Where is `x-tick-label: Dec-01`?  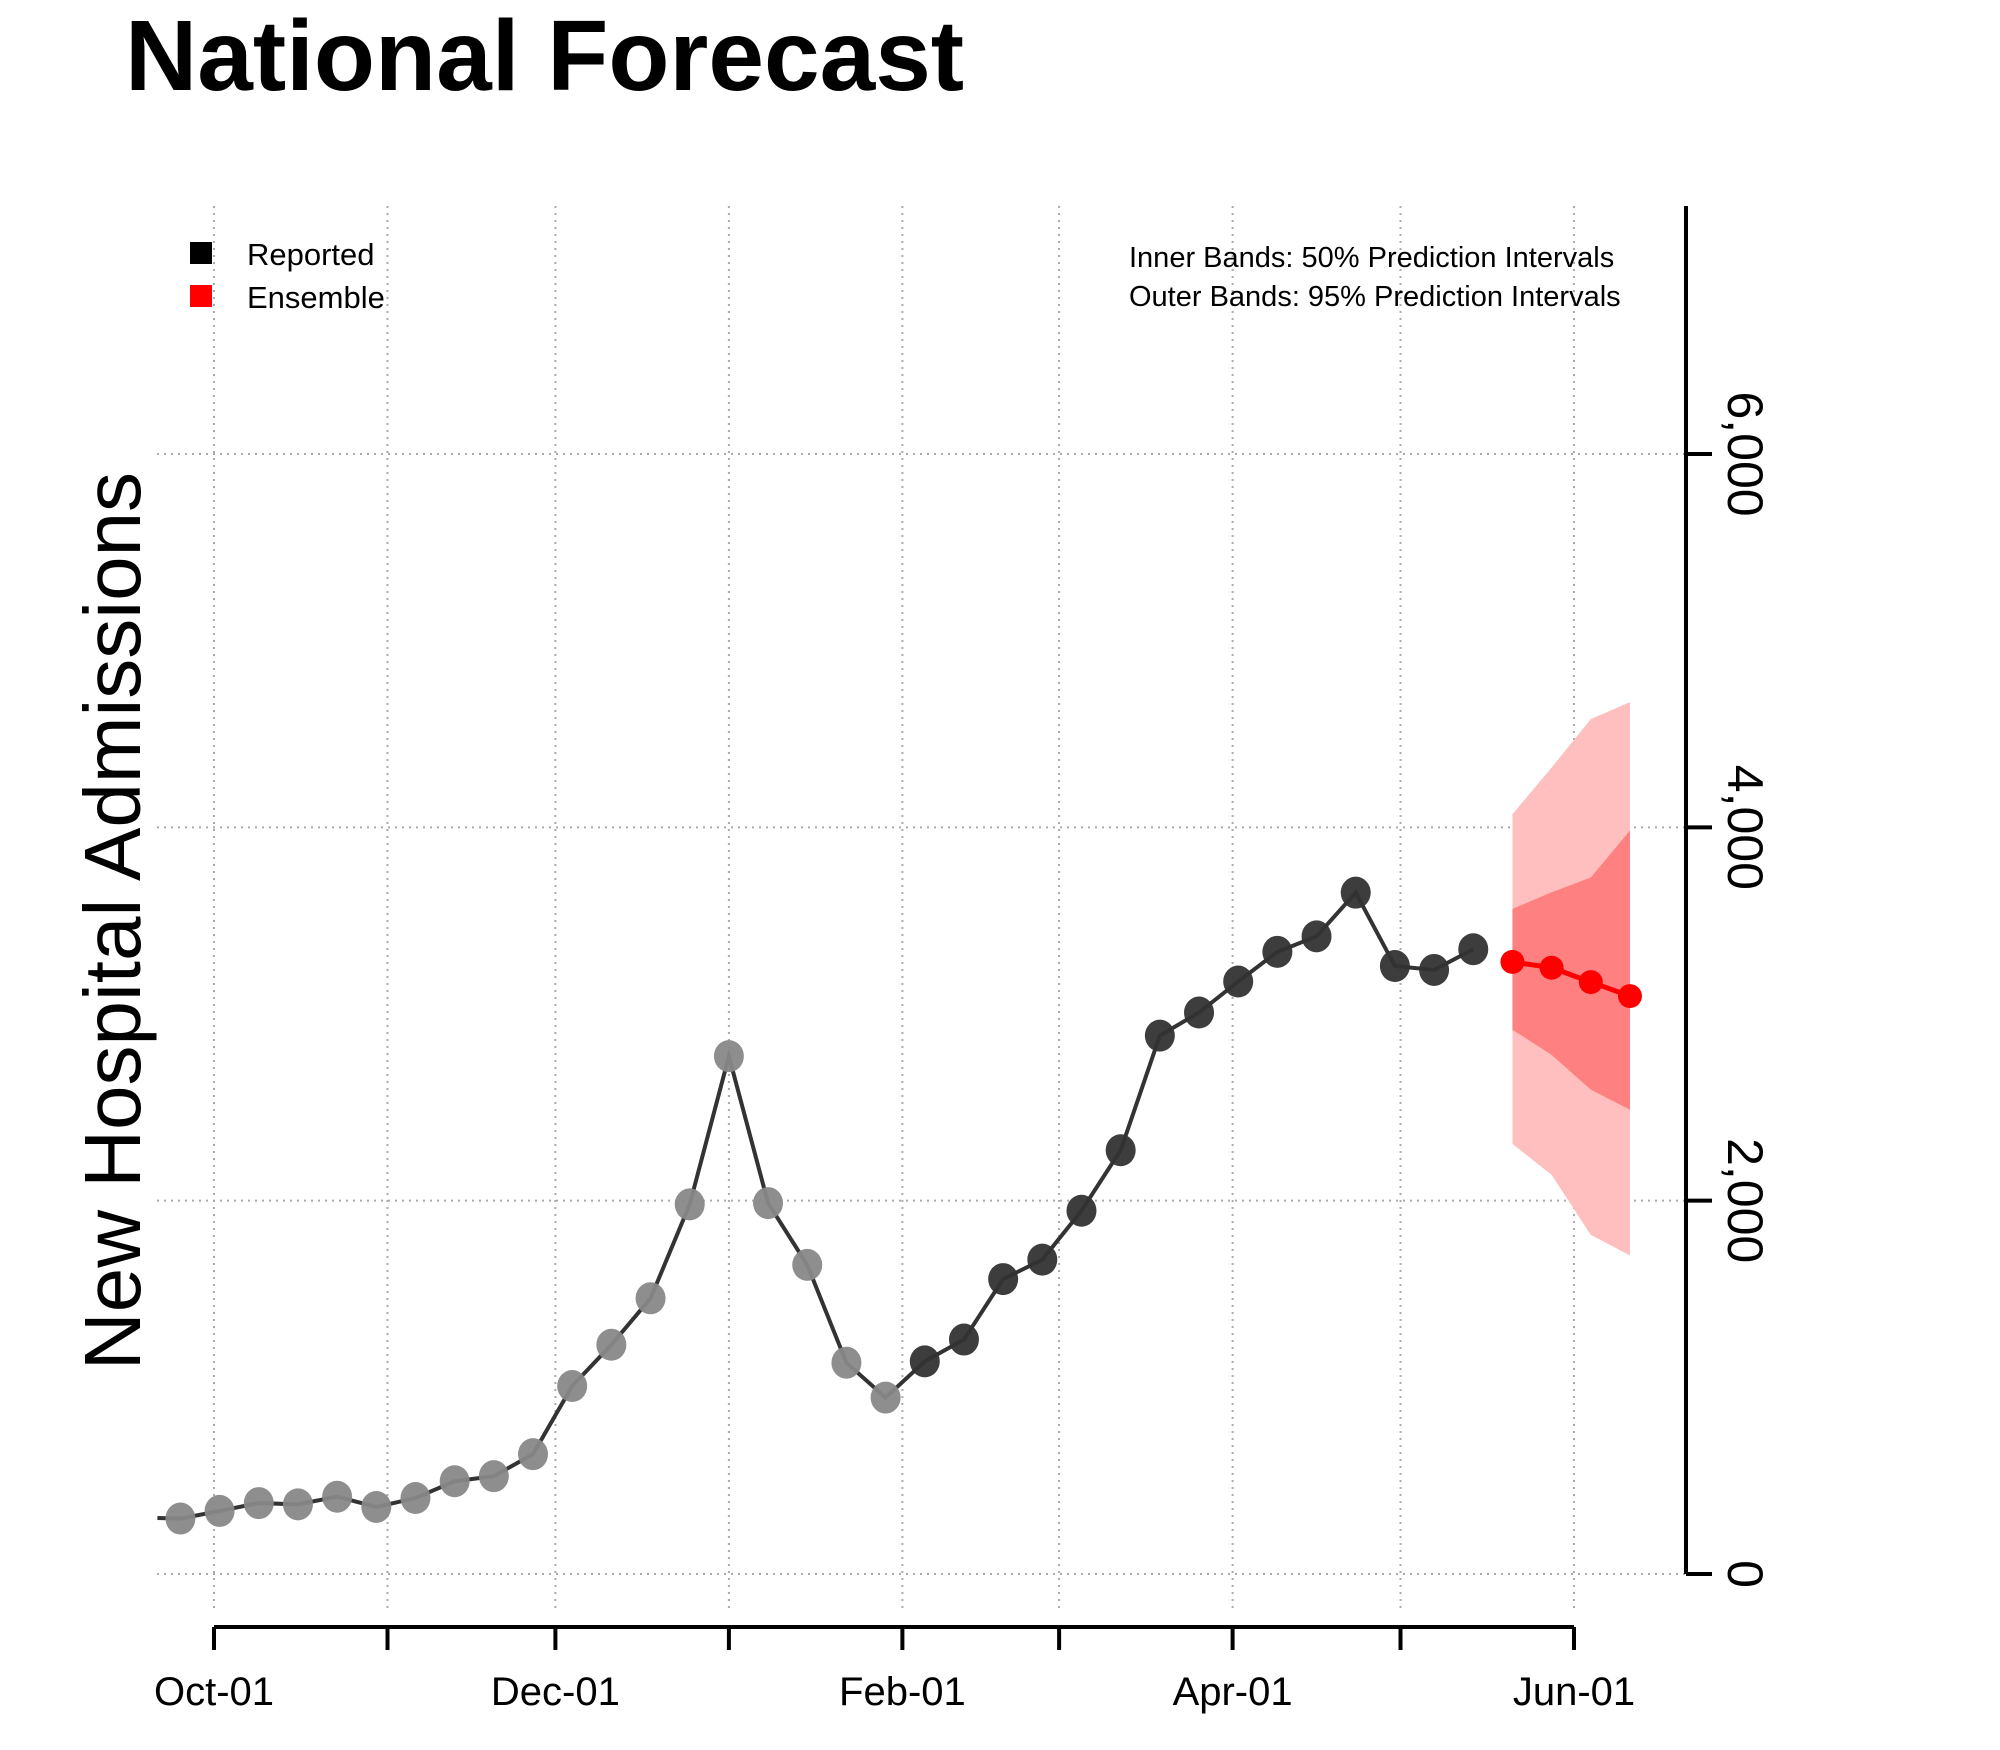
x-tick-label: Dec-01 is located at coordinates (555, 1692).